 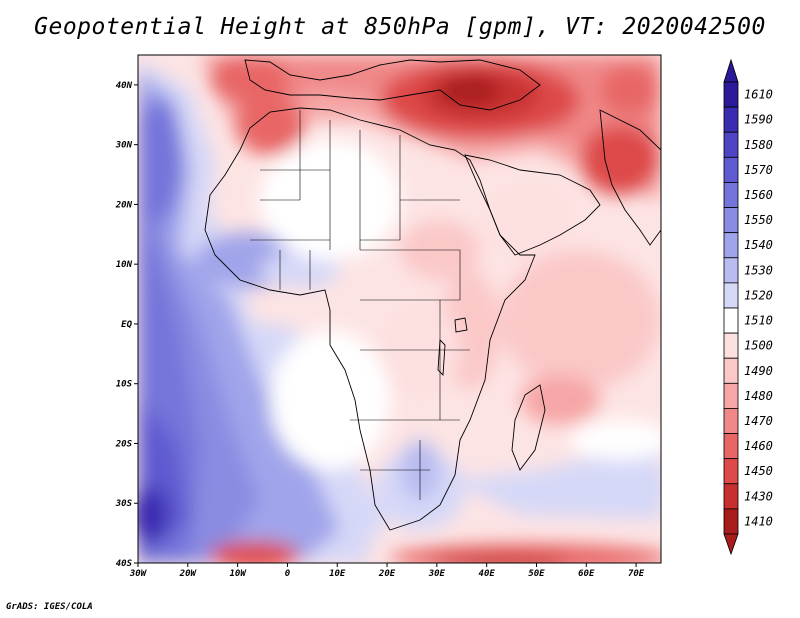 What do you see at coordinates (124, 146) in the screenshot?
I see `lat-tick-label: 30N` at bounding box center [124, 146].